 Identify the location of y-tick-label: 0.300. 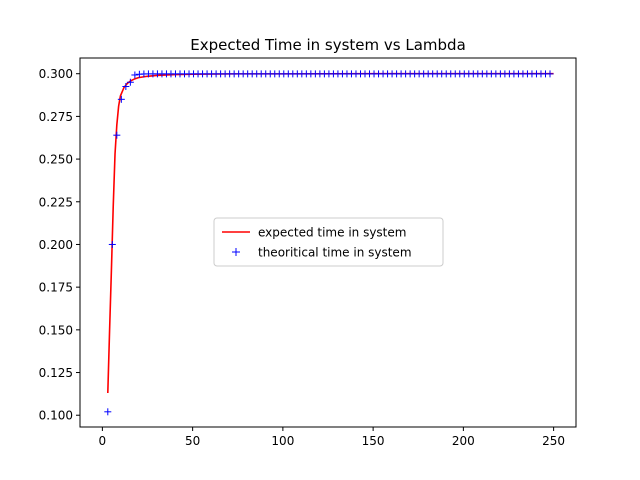
(56, 74).